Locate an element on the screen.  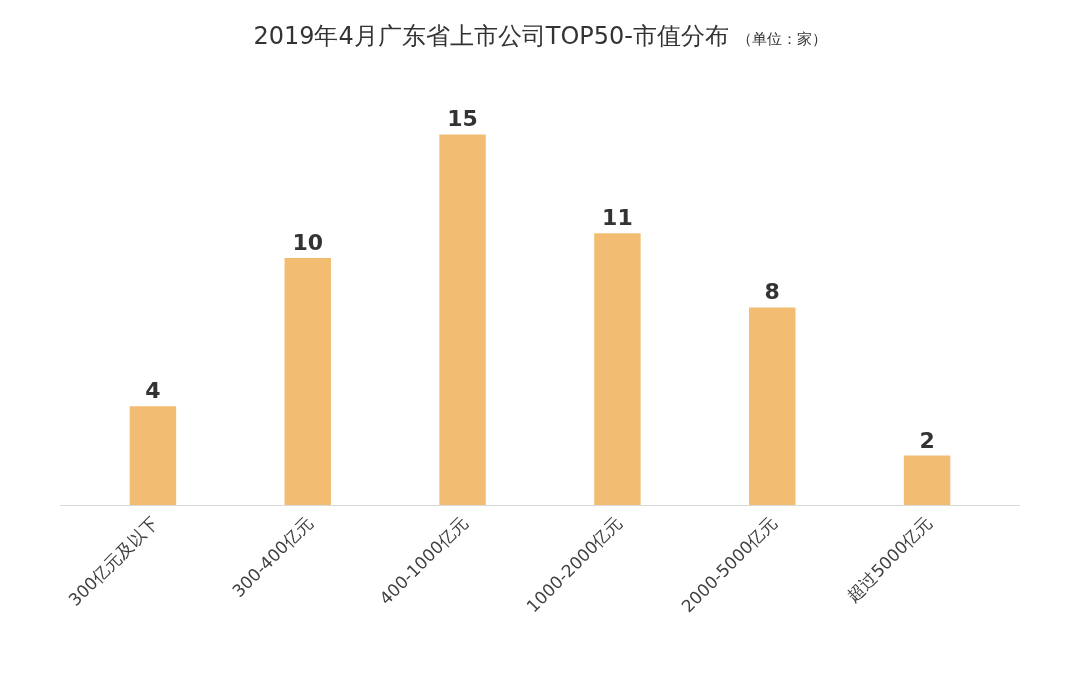
data-label: 2 is located at coordinates (927, 440).